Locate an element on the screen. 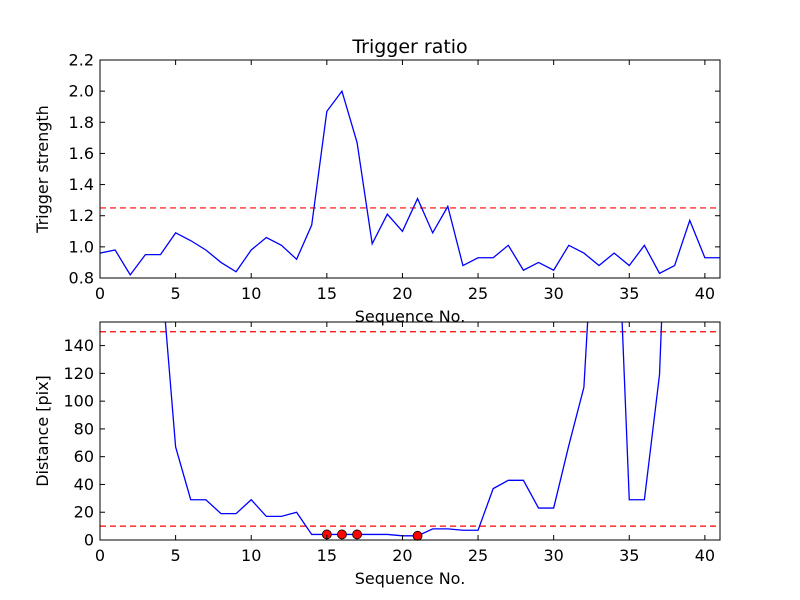 The width and height of the screenshot is (800, 600). y-tick-label: 1.8 is located at coordinates (81, 122).